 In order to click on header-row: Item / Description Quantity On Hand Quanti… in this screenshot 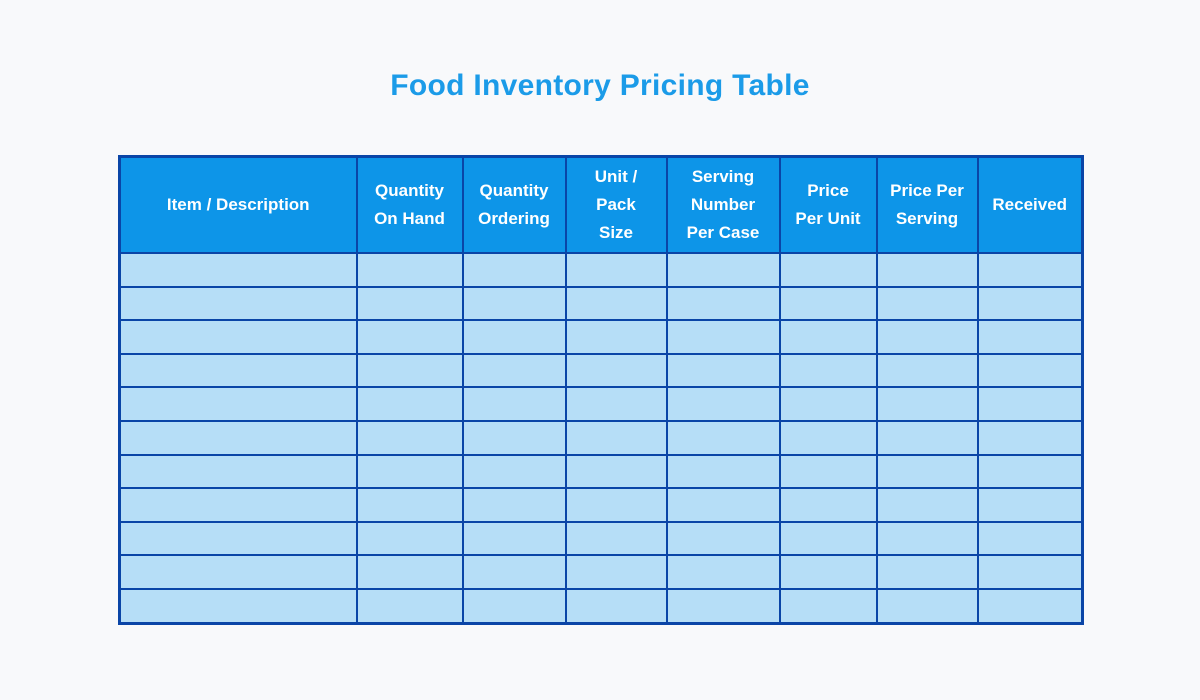, I will do `click(601, 204)`.